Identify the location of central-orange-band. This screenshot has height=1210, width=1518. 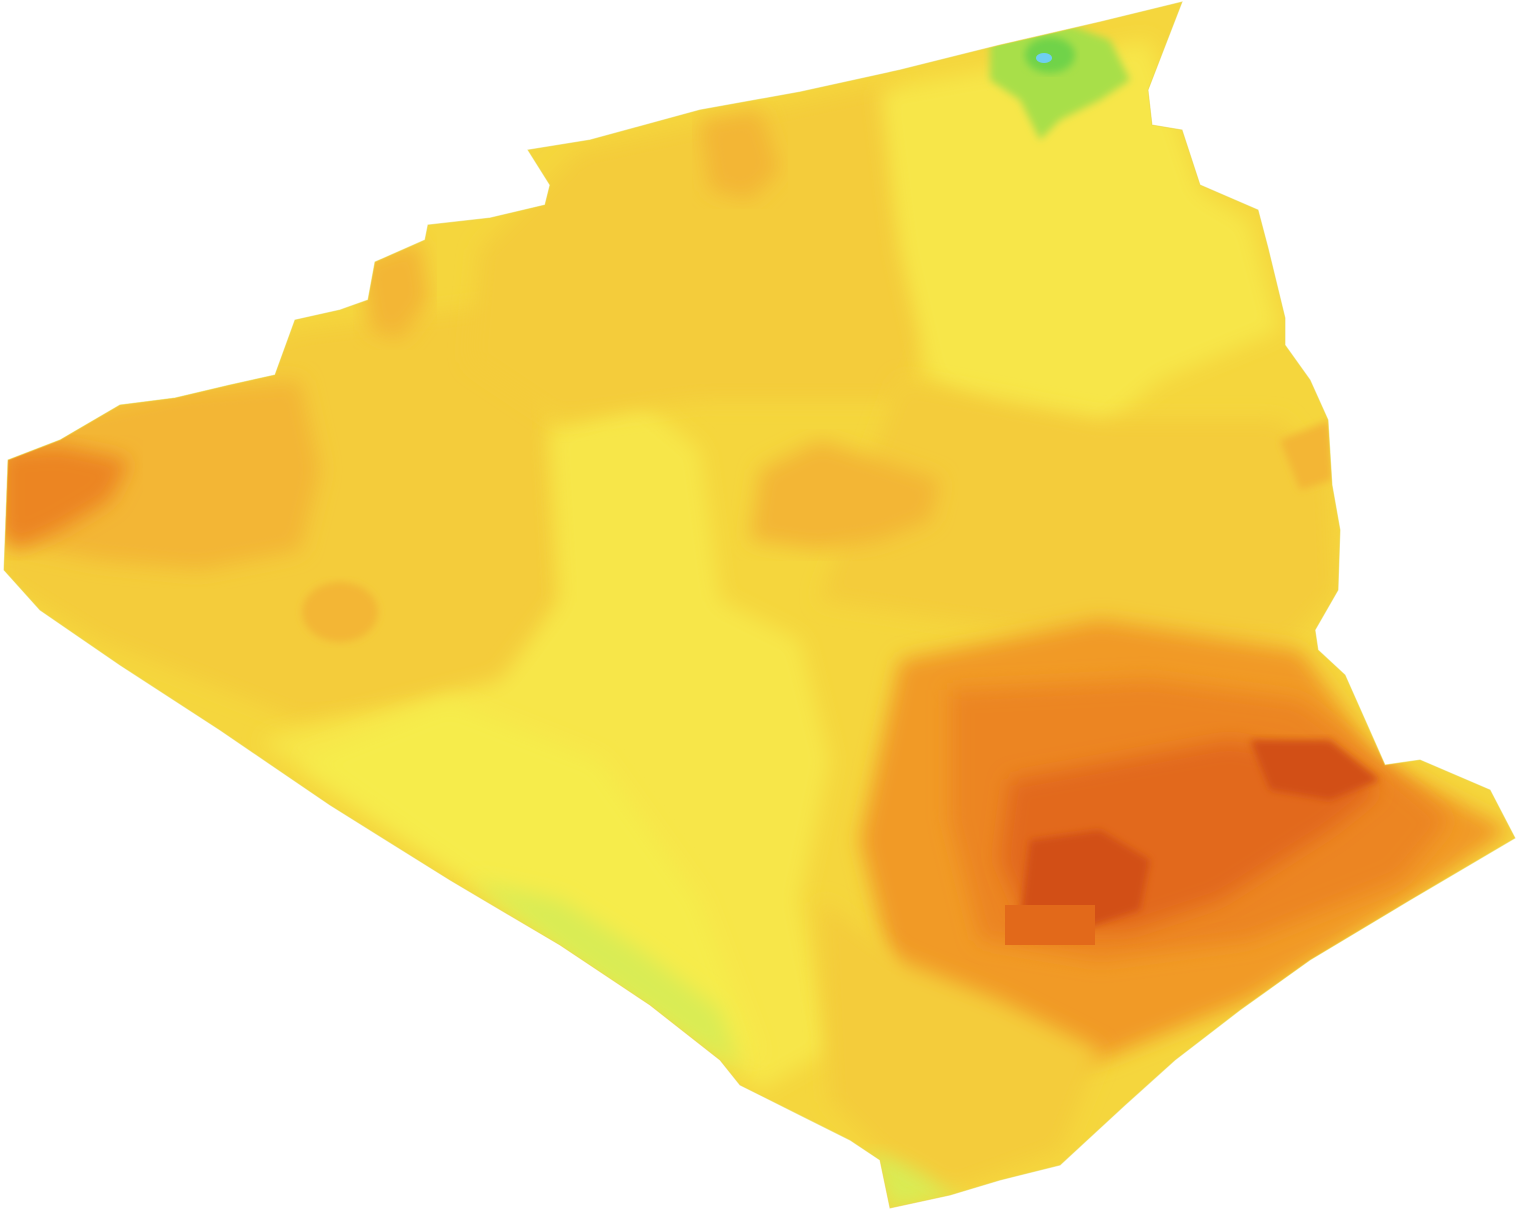
(845, 495).